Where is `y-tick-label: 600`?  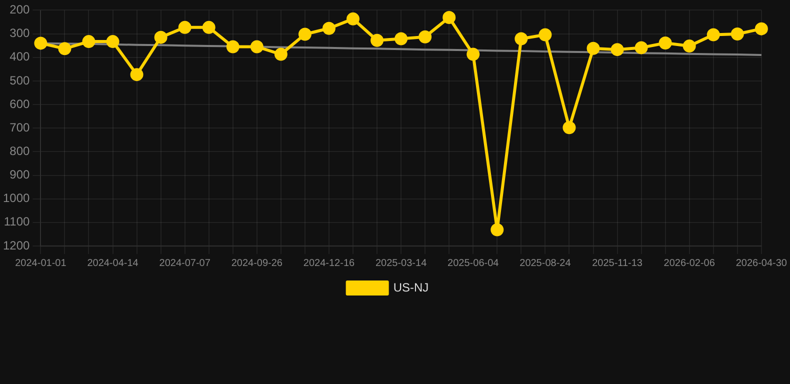 y-tick-label: 600 is located at coordinates (20, 103).